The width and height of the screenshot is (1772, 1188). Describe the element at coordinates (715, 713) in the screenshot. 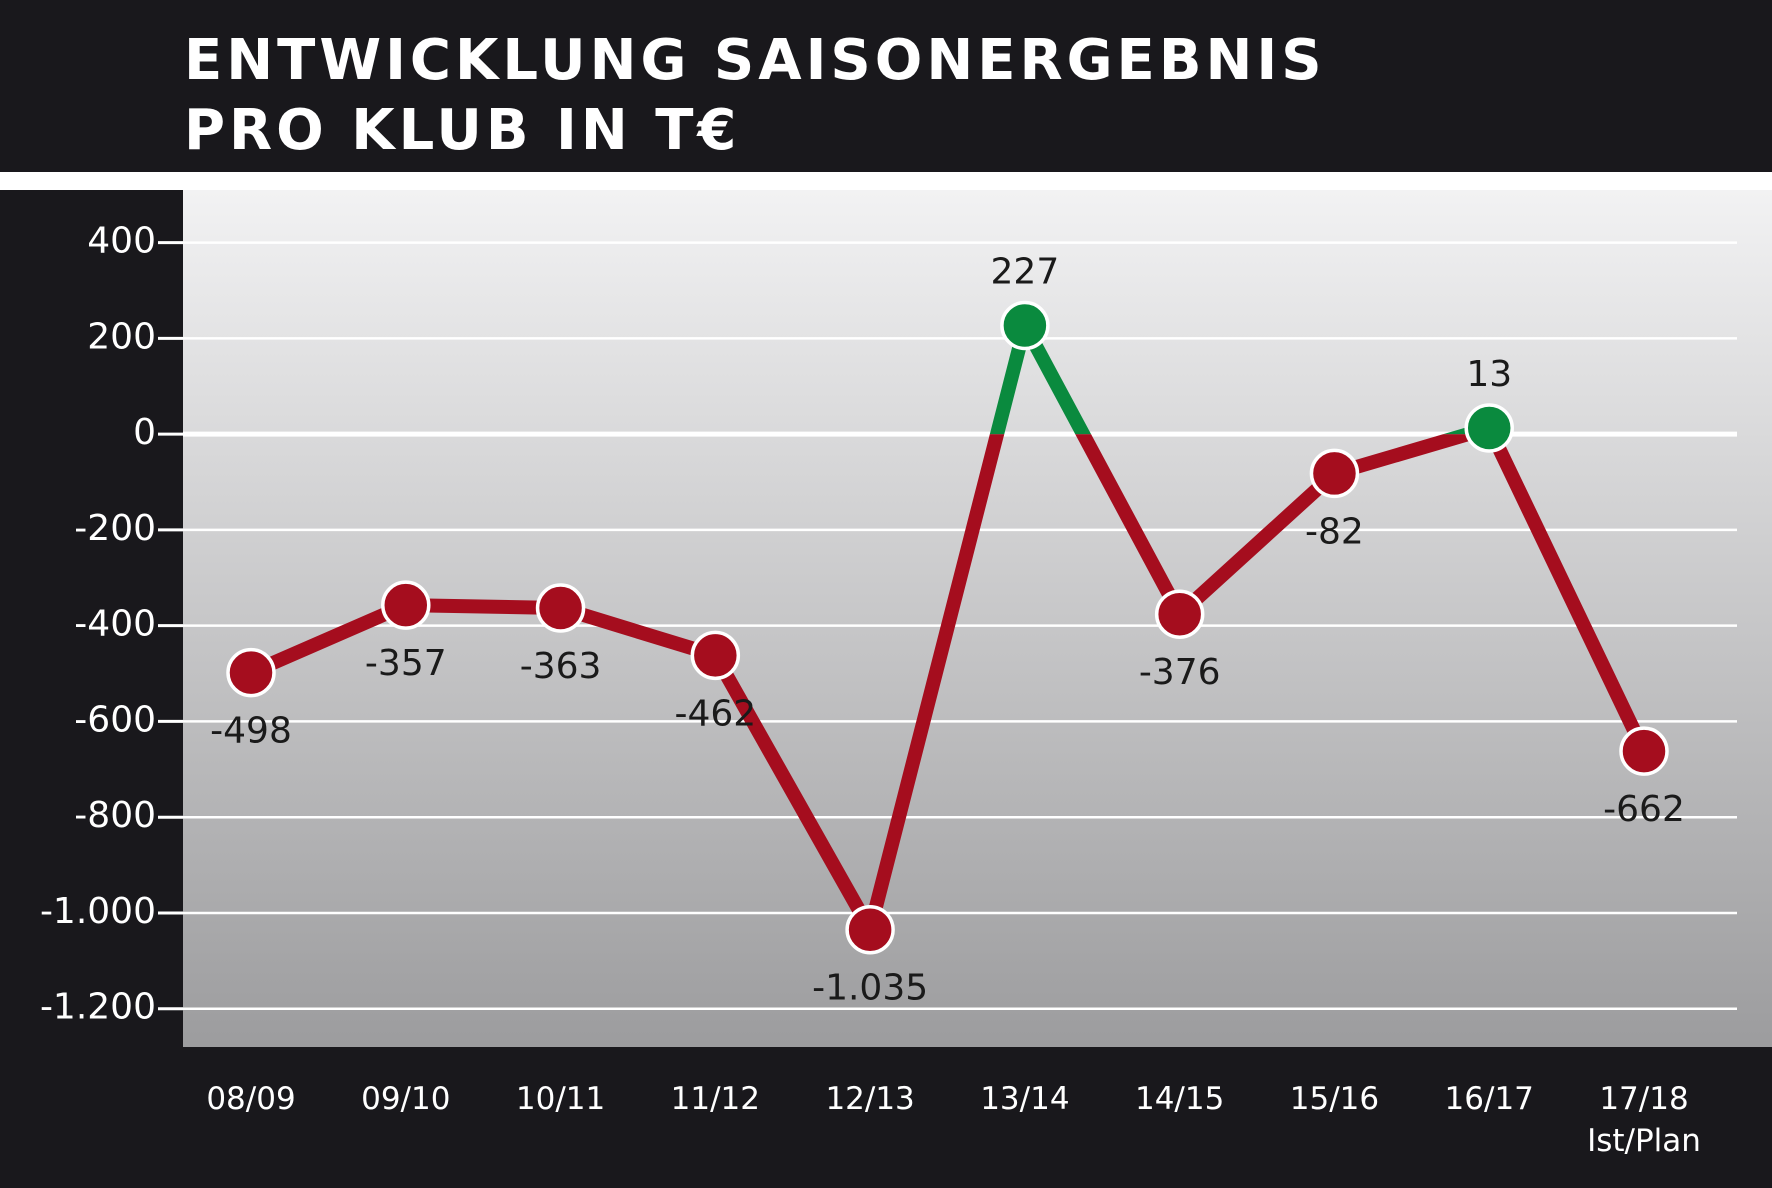

I see `value-label: -462` at that location.